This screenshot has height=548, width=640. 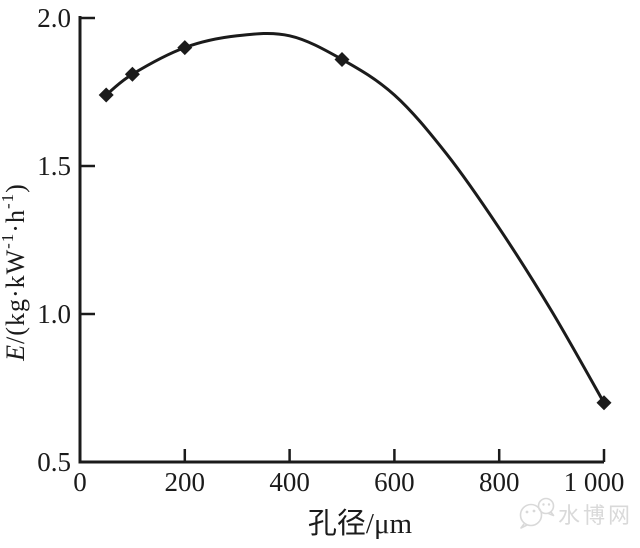 I want to click on x-tick-label: 600, so click(x=394, y=482).